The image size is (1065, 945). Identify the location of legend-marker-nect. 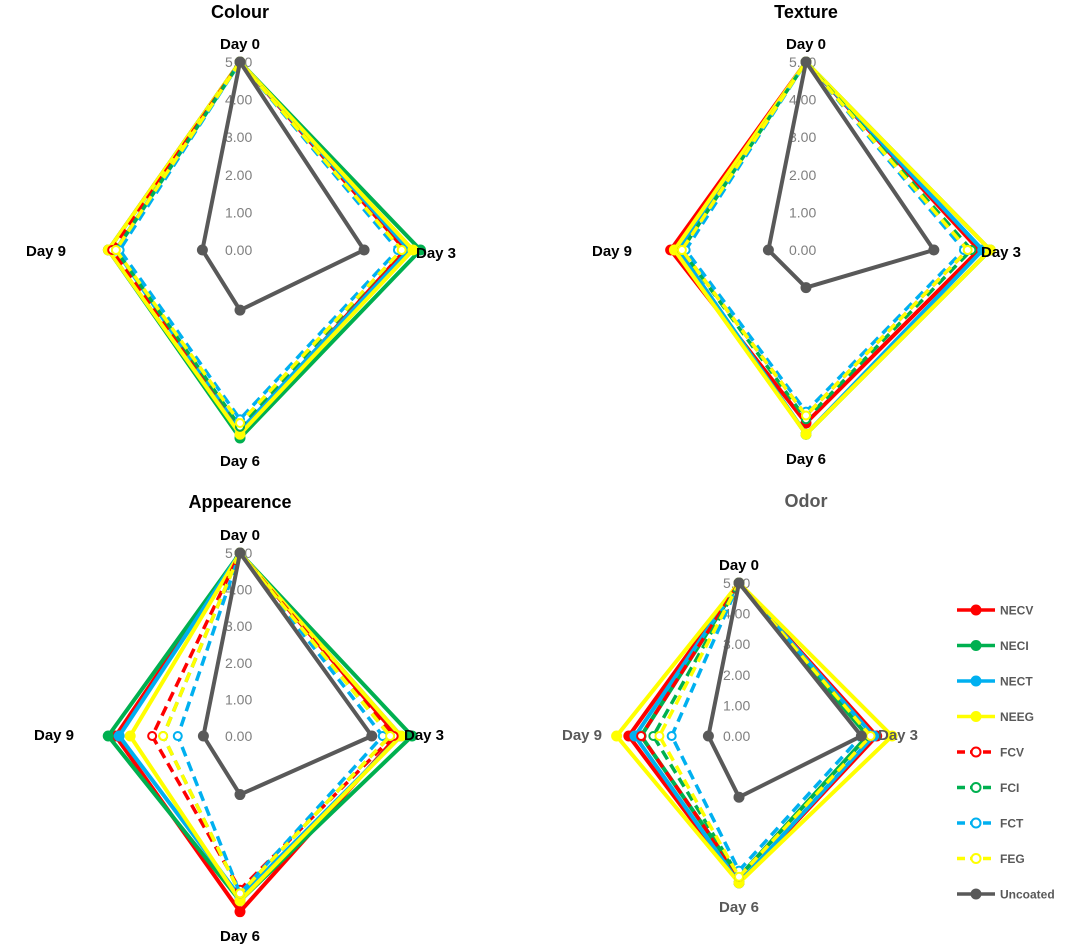
(976, 681).